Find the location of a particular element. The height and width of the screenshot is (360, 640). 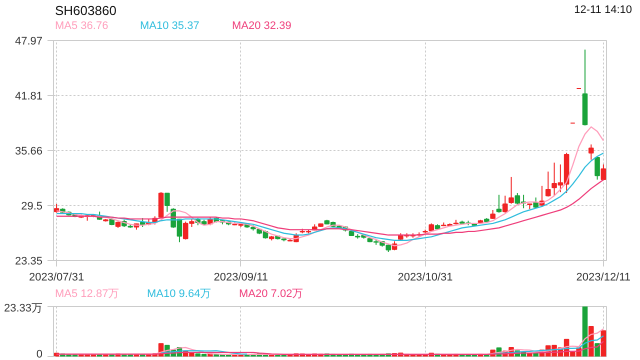

y-tick-label: 0 is located at coordinates (39, 354).